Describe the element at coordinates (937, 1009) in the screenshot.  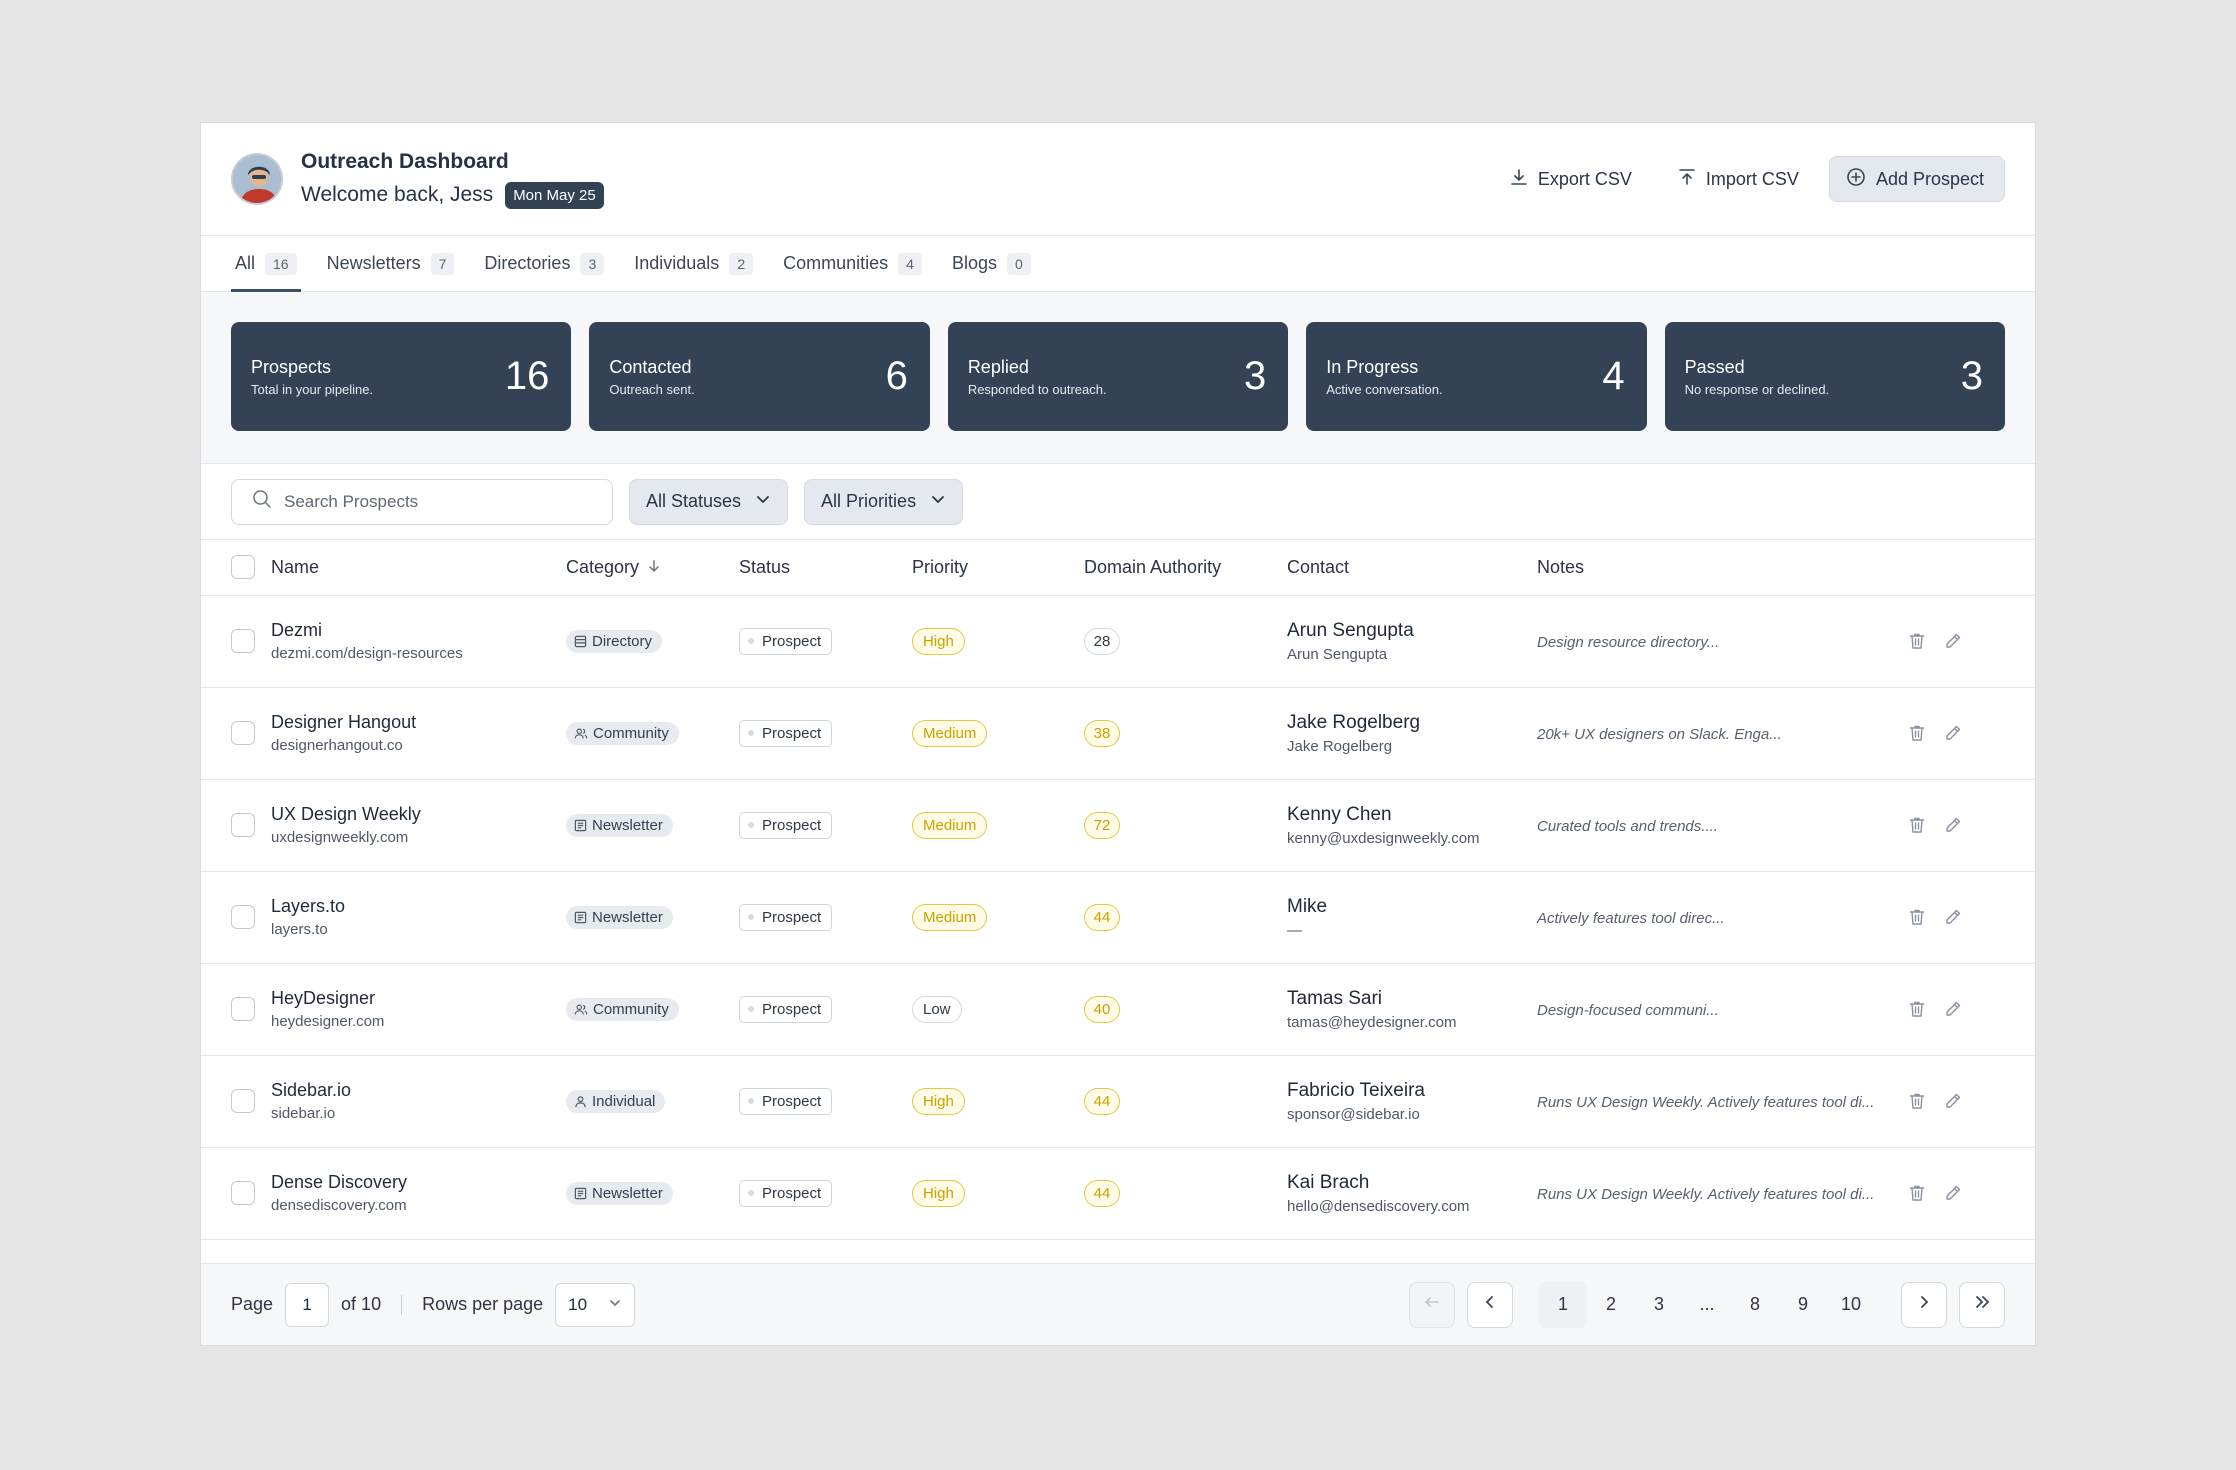
I see `priority-badge: Low` at that location.